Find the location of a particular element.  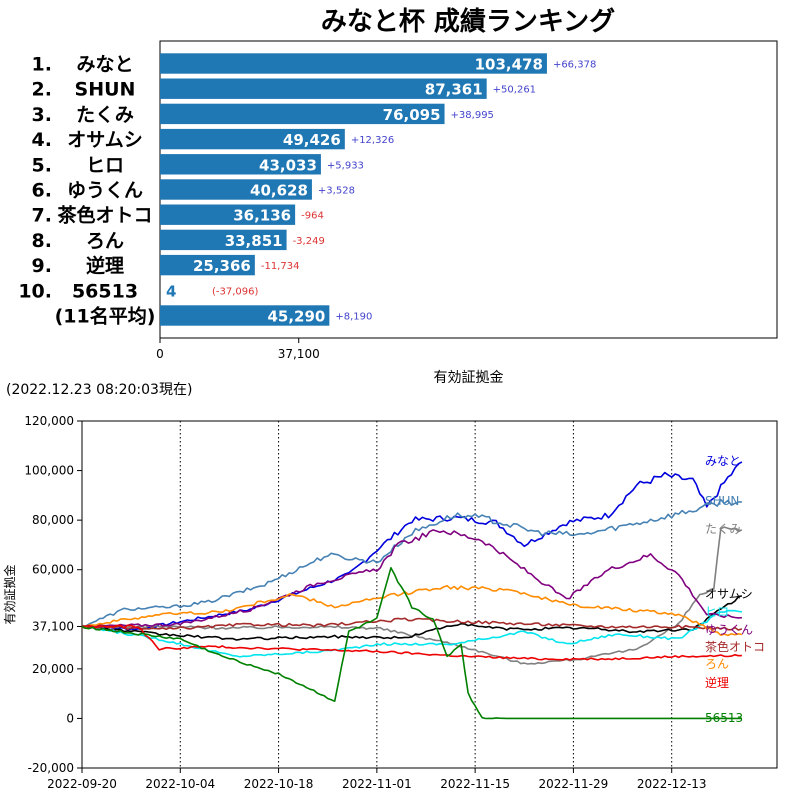

bar-rank-label: 4. is located at coordinates (42, 140).